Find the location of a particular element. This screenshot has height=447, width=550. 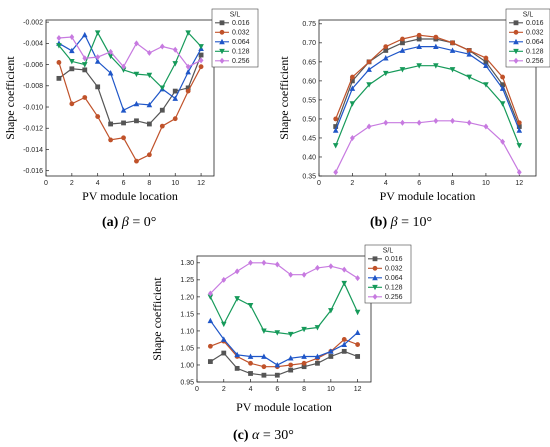

legend: S/L0.016 0.032 0.064 0.128 0.256 is located at coordinates (388, 274).